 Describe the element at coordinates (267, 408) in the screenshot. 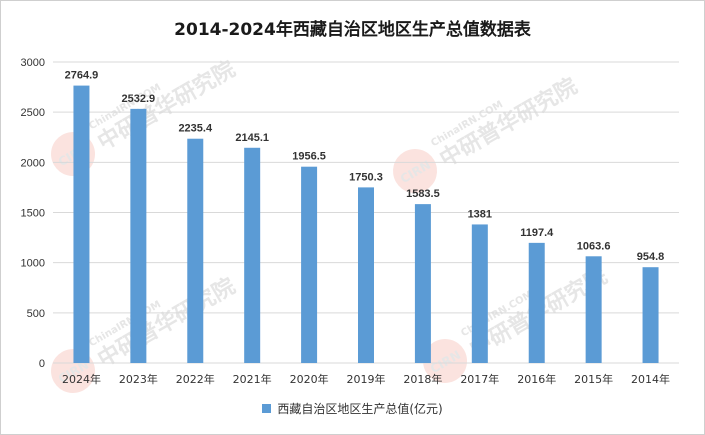

I see `legend-swatch` at that location.